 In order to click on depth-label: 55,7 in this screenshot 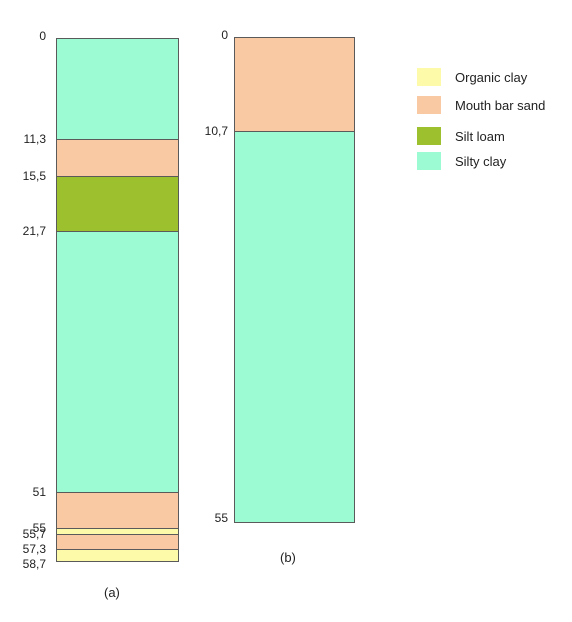, I will do `click(34, 534)`.